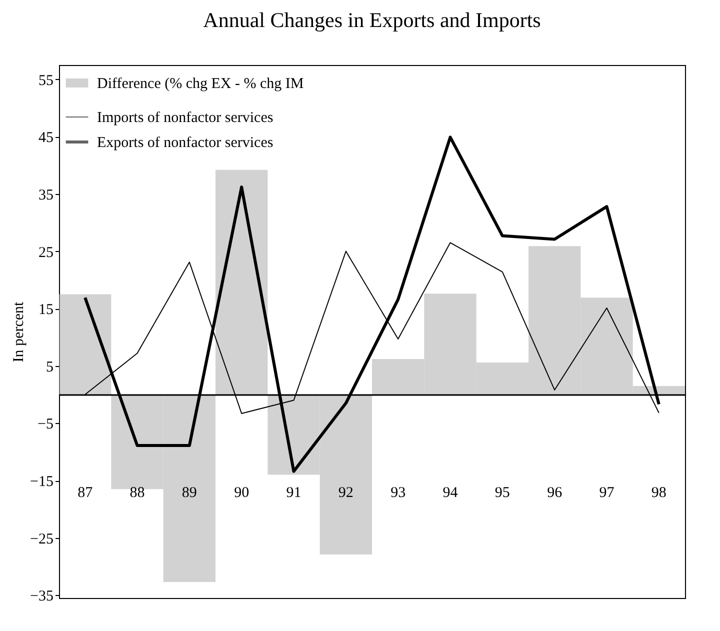  I want to click on legend-label: Imports of nonfactor services, so click(185, 118).